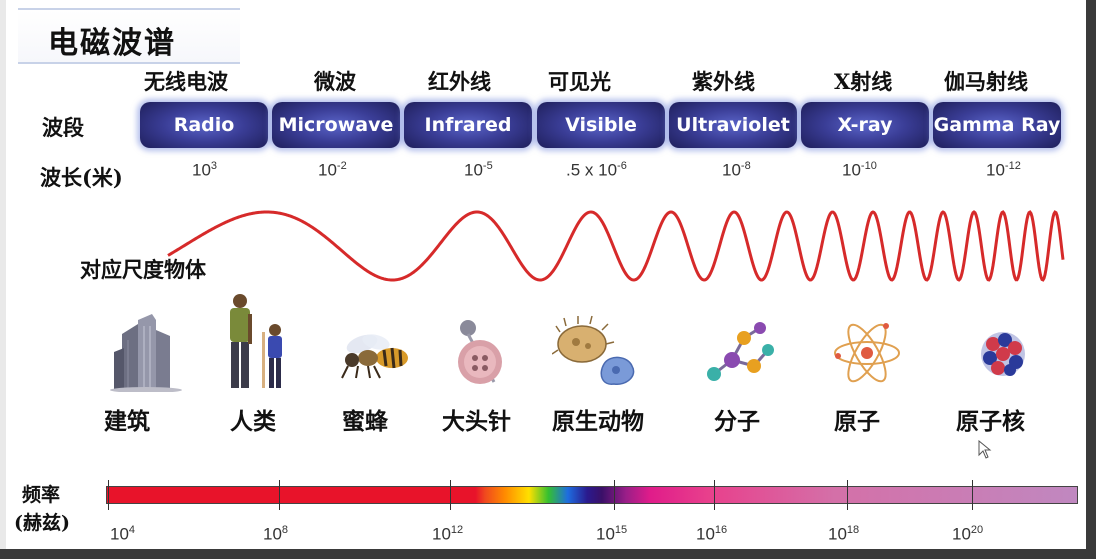 The height and width of the screenshot is (559, 1096). Describe the element at coordinates (3, 279) in the screenshot. I see `frame-left` at that location.